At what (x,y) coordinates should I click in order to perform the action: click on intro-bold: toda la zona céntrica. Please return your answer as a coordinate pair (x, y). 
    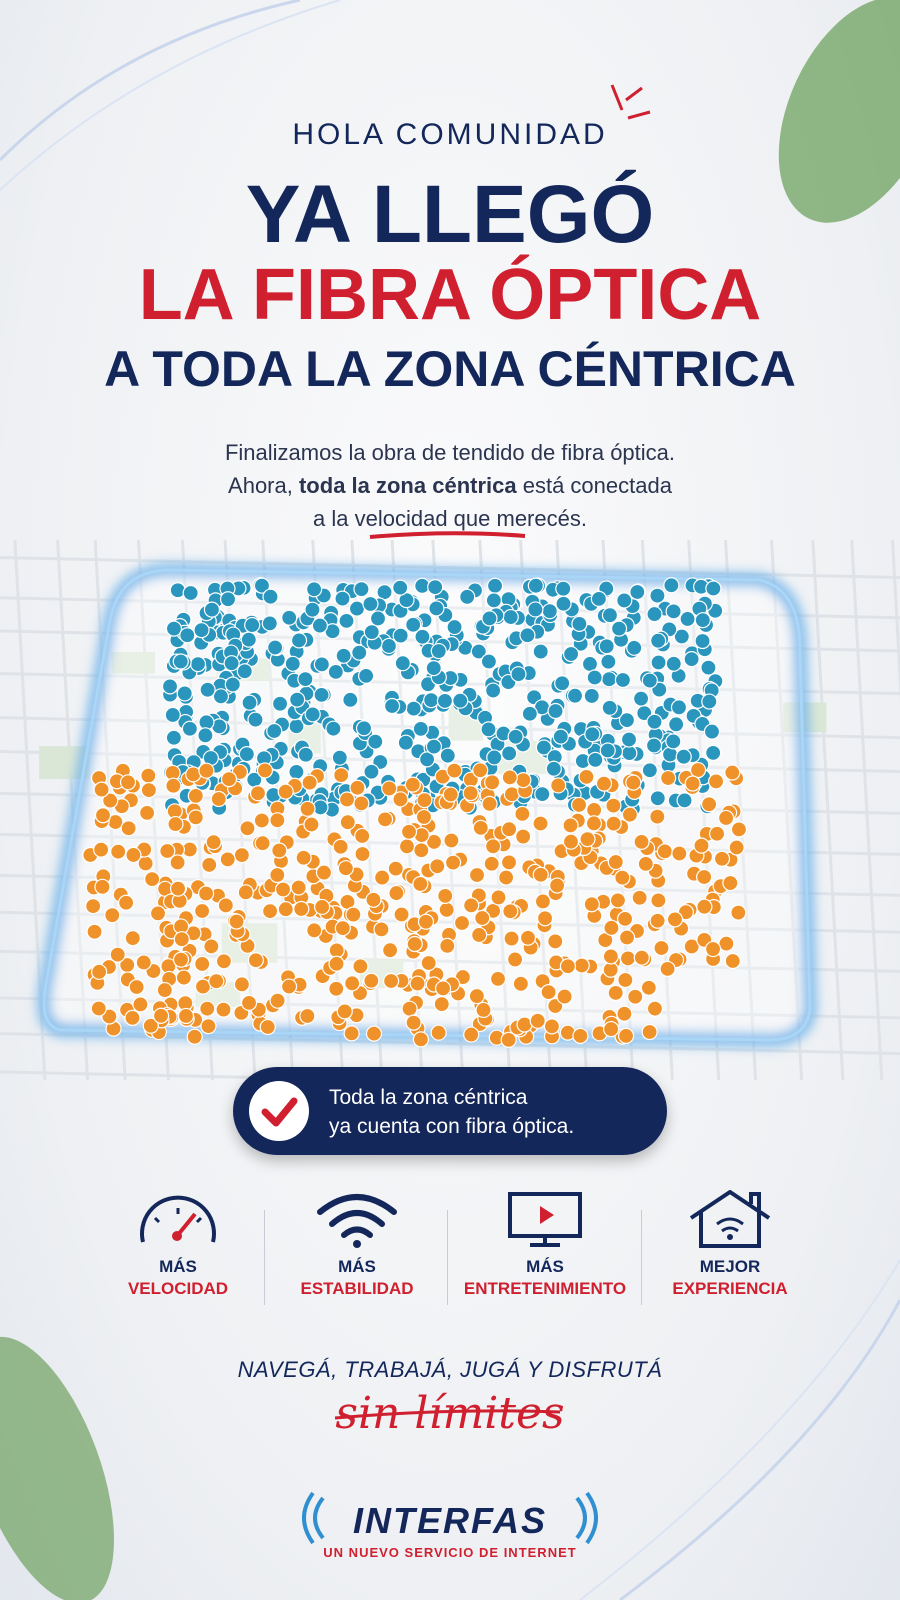
    Looking at the image, I should click on (407, 485).